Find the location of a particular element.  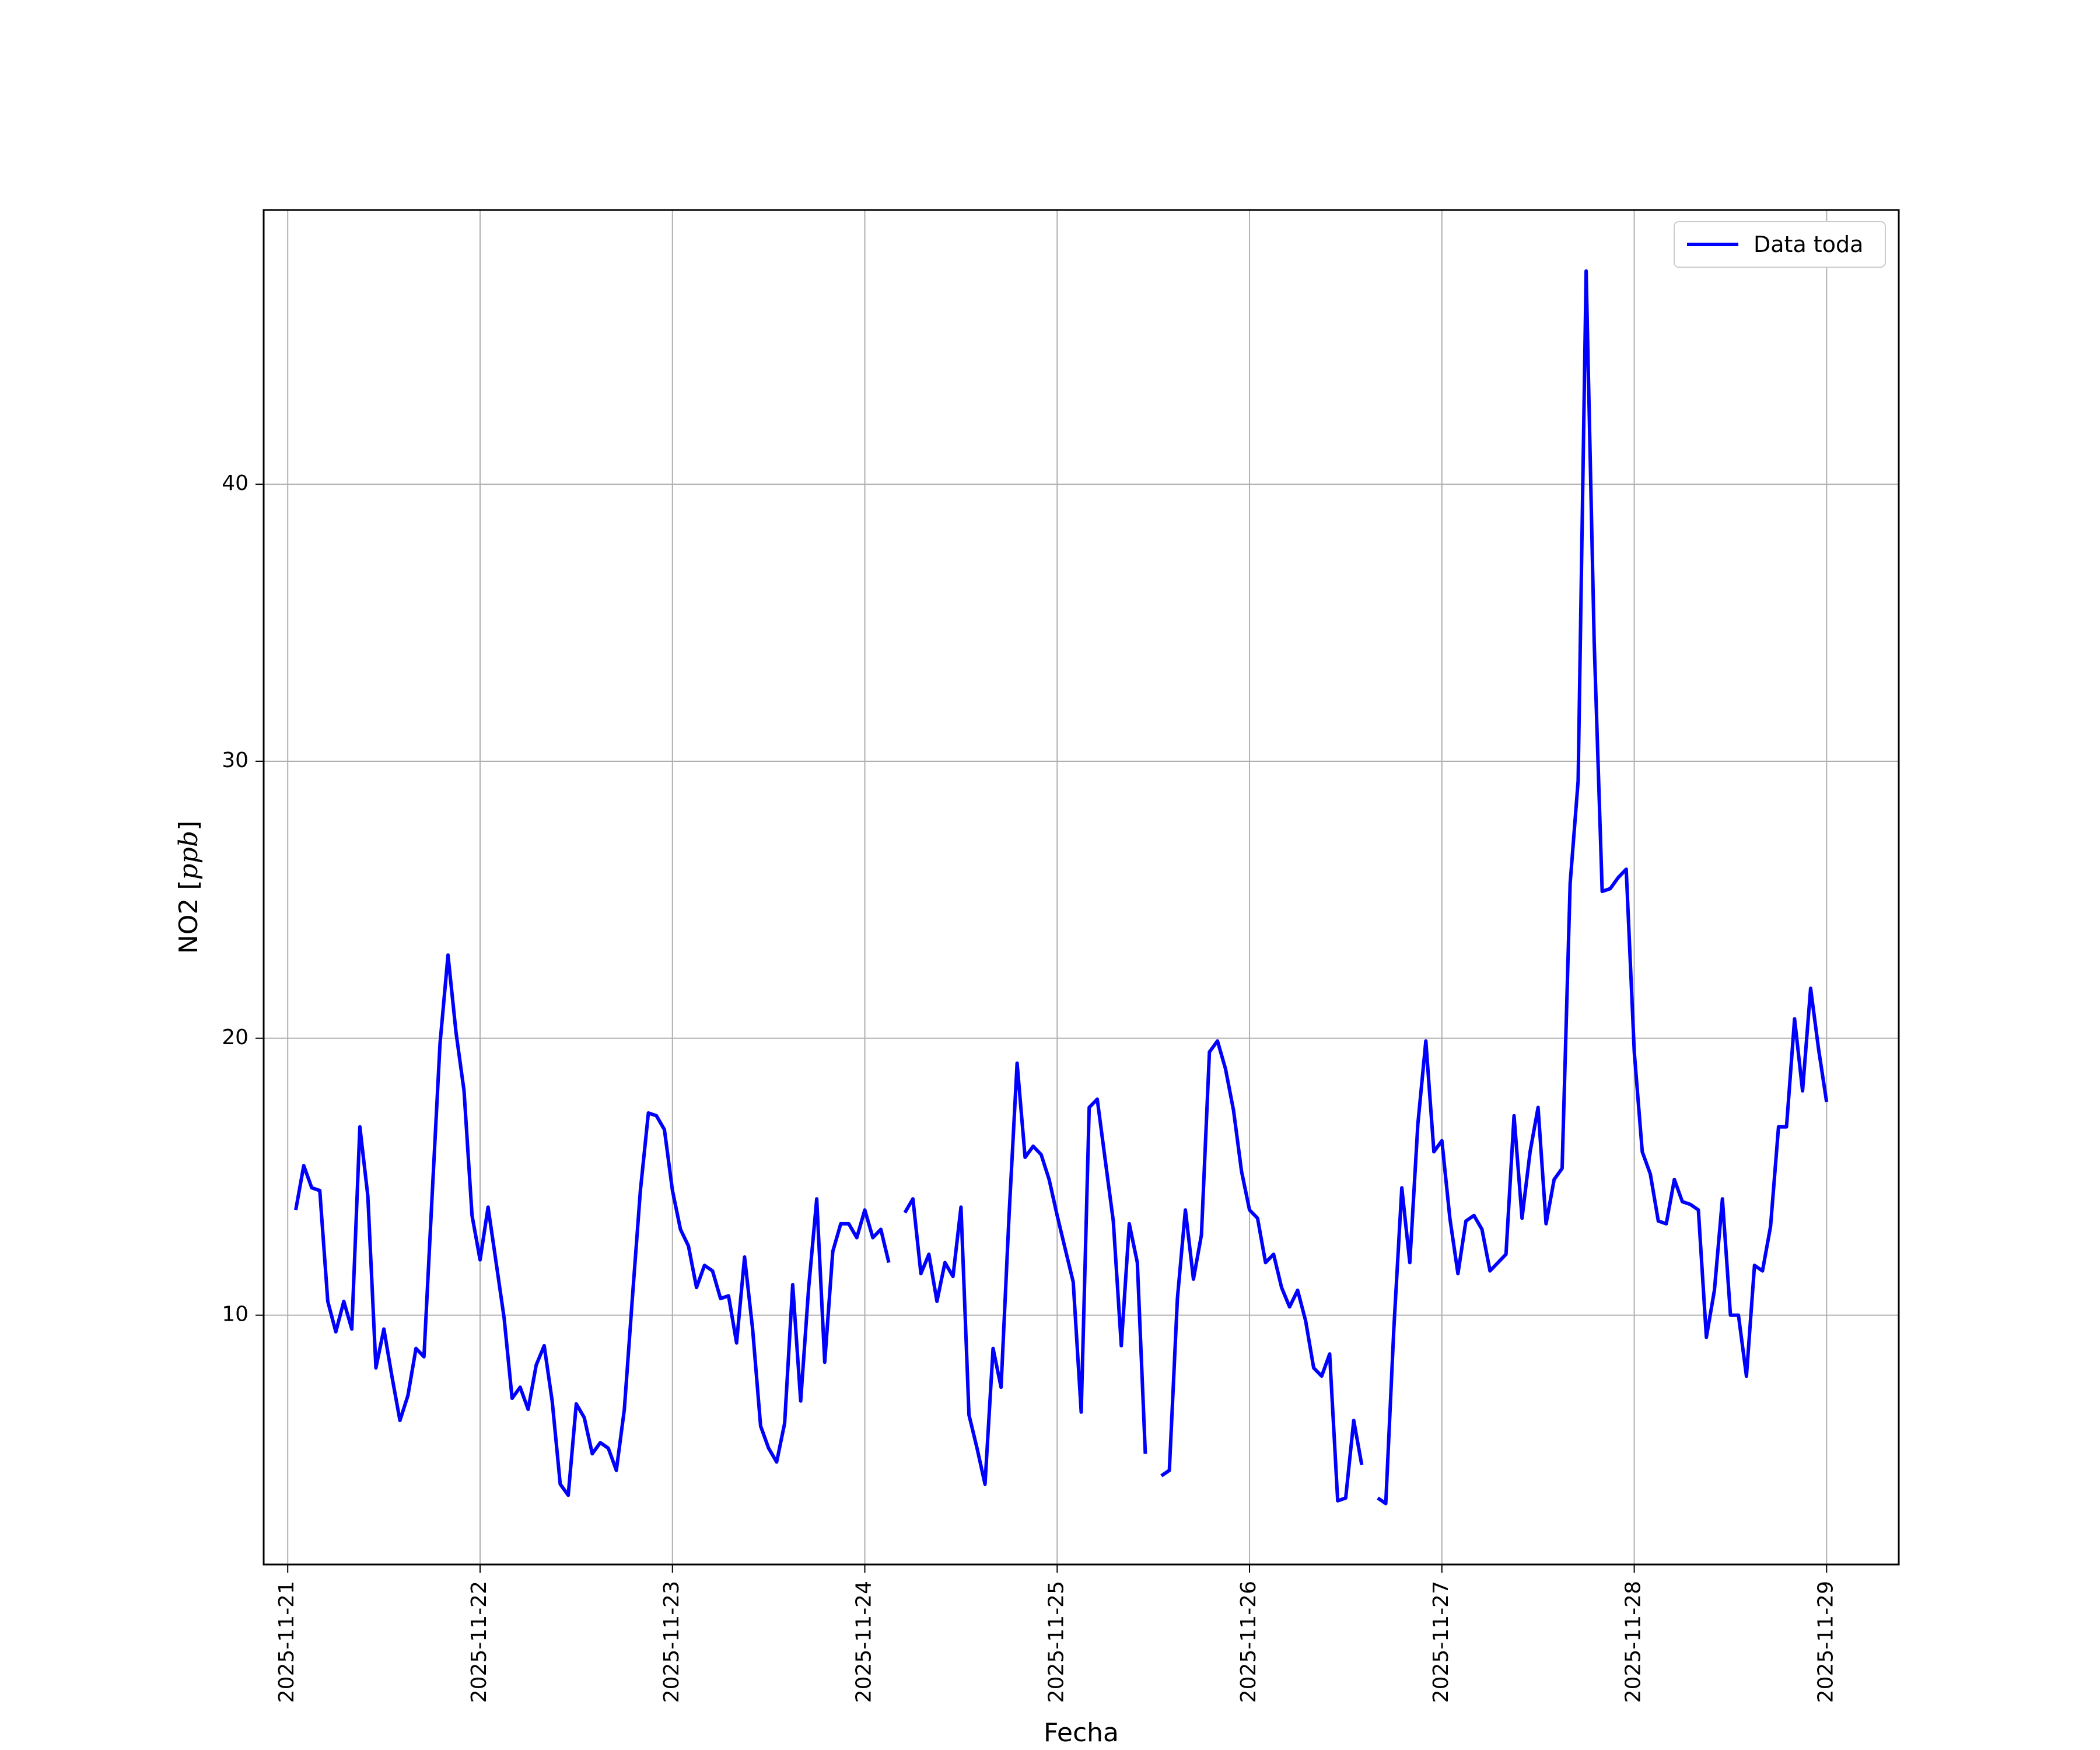

x-tick-label: 2025-11-25 is located at coordinates (1056, 1642).